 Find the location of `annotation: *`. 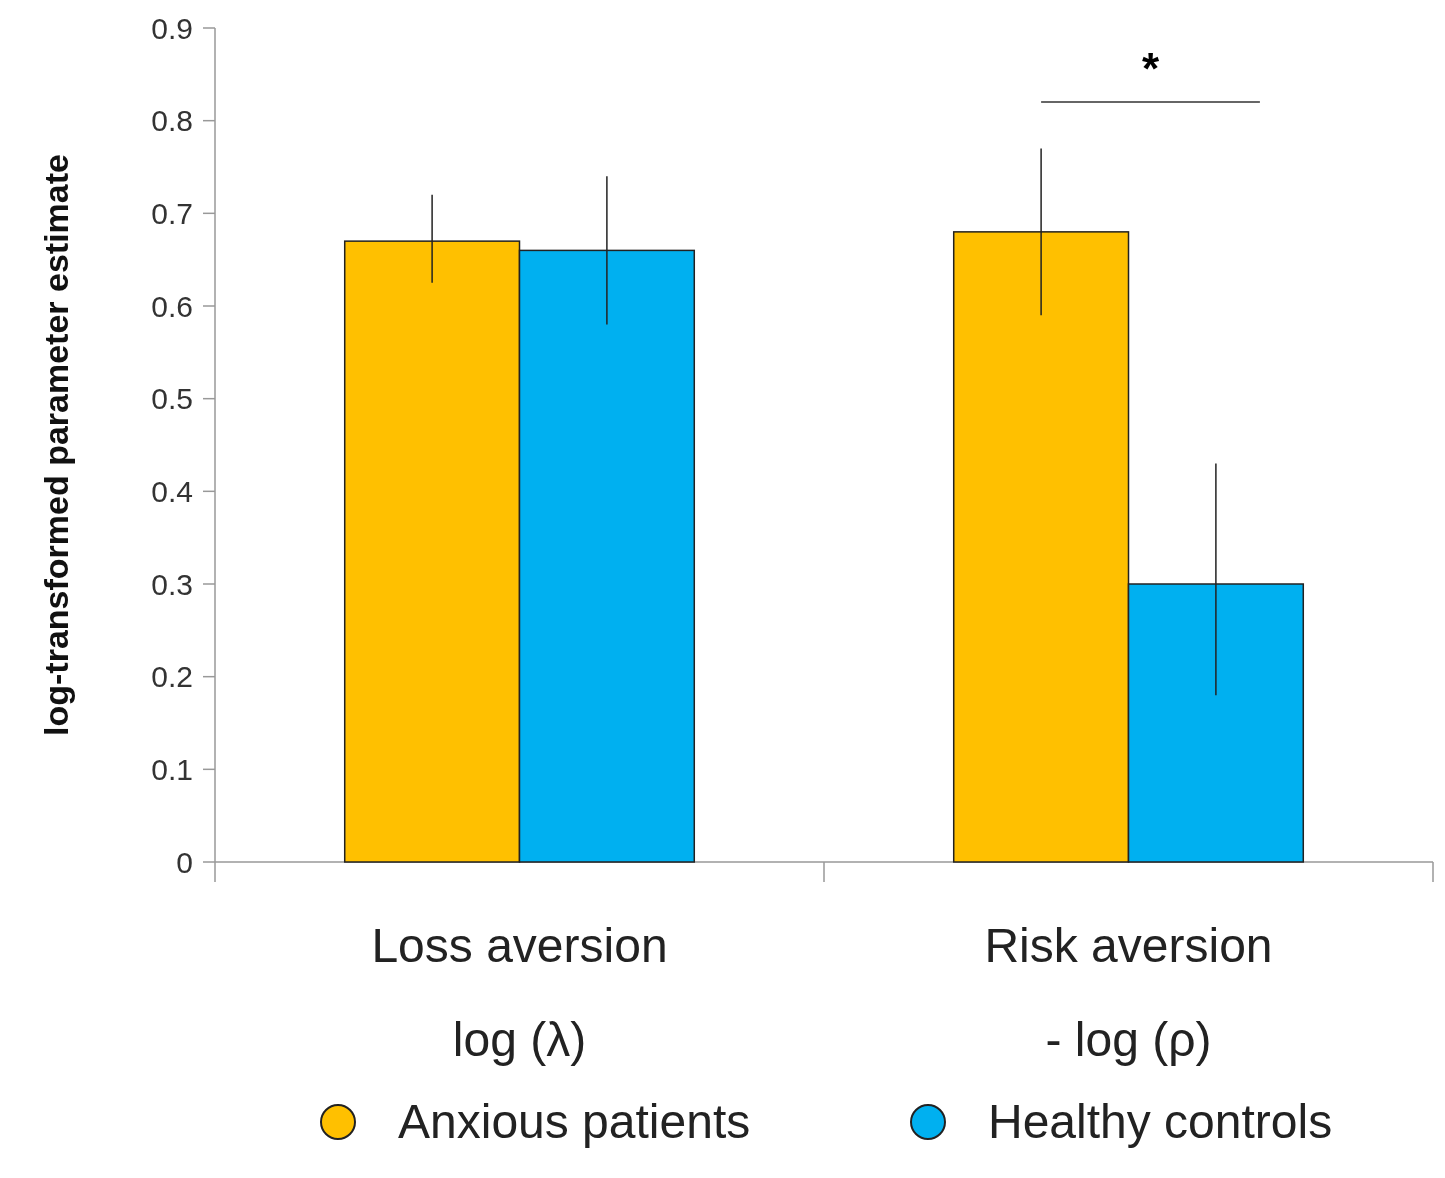

annotation: * is located at coordinates (1150, 68).